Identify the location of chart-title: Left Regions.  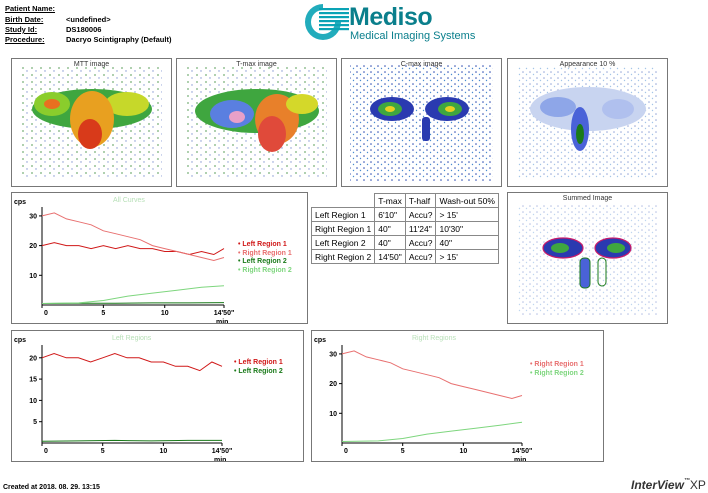
(132, 338).